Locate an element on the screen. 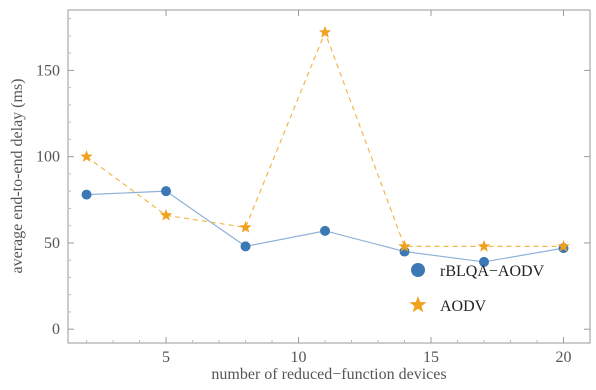 This screenshot has height=390, width=596. legend: rBLQA−AODV AODV is located at coordinates (477, 289).